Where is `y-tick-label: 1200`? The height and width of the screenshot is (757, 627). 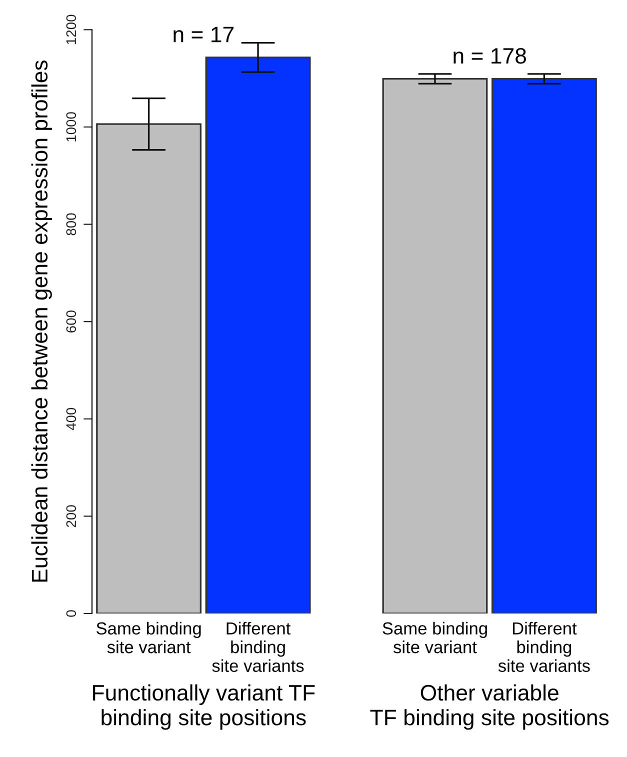 y-tick-label: 1200 is located at coordinates (71, 29).